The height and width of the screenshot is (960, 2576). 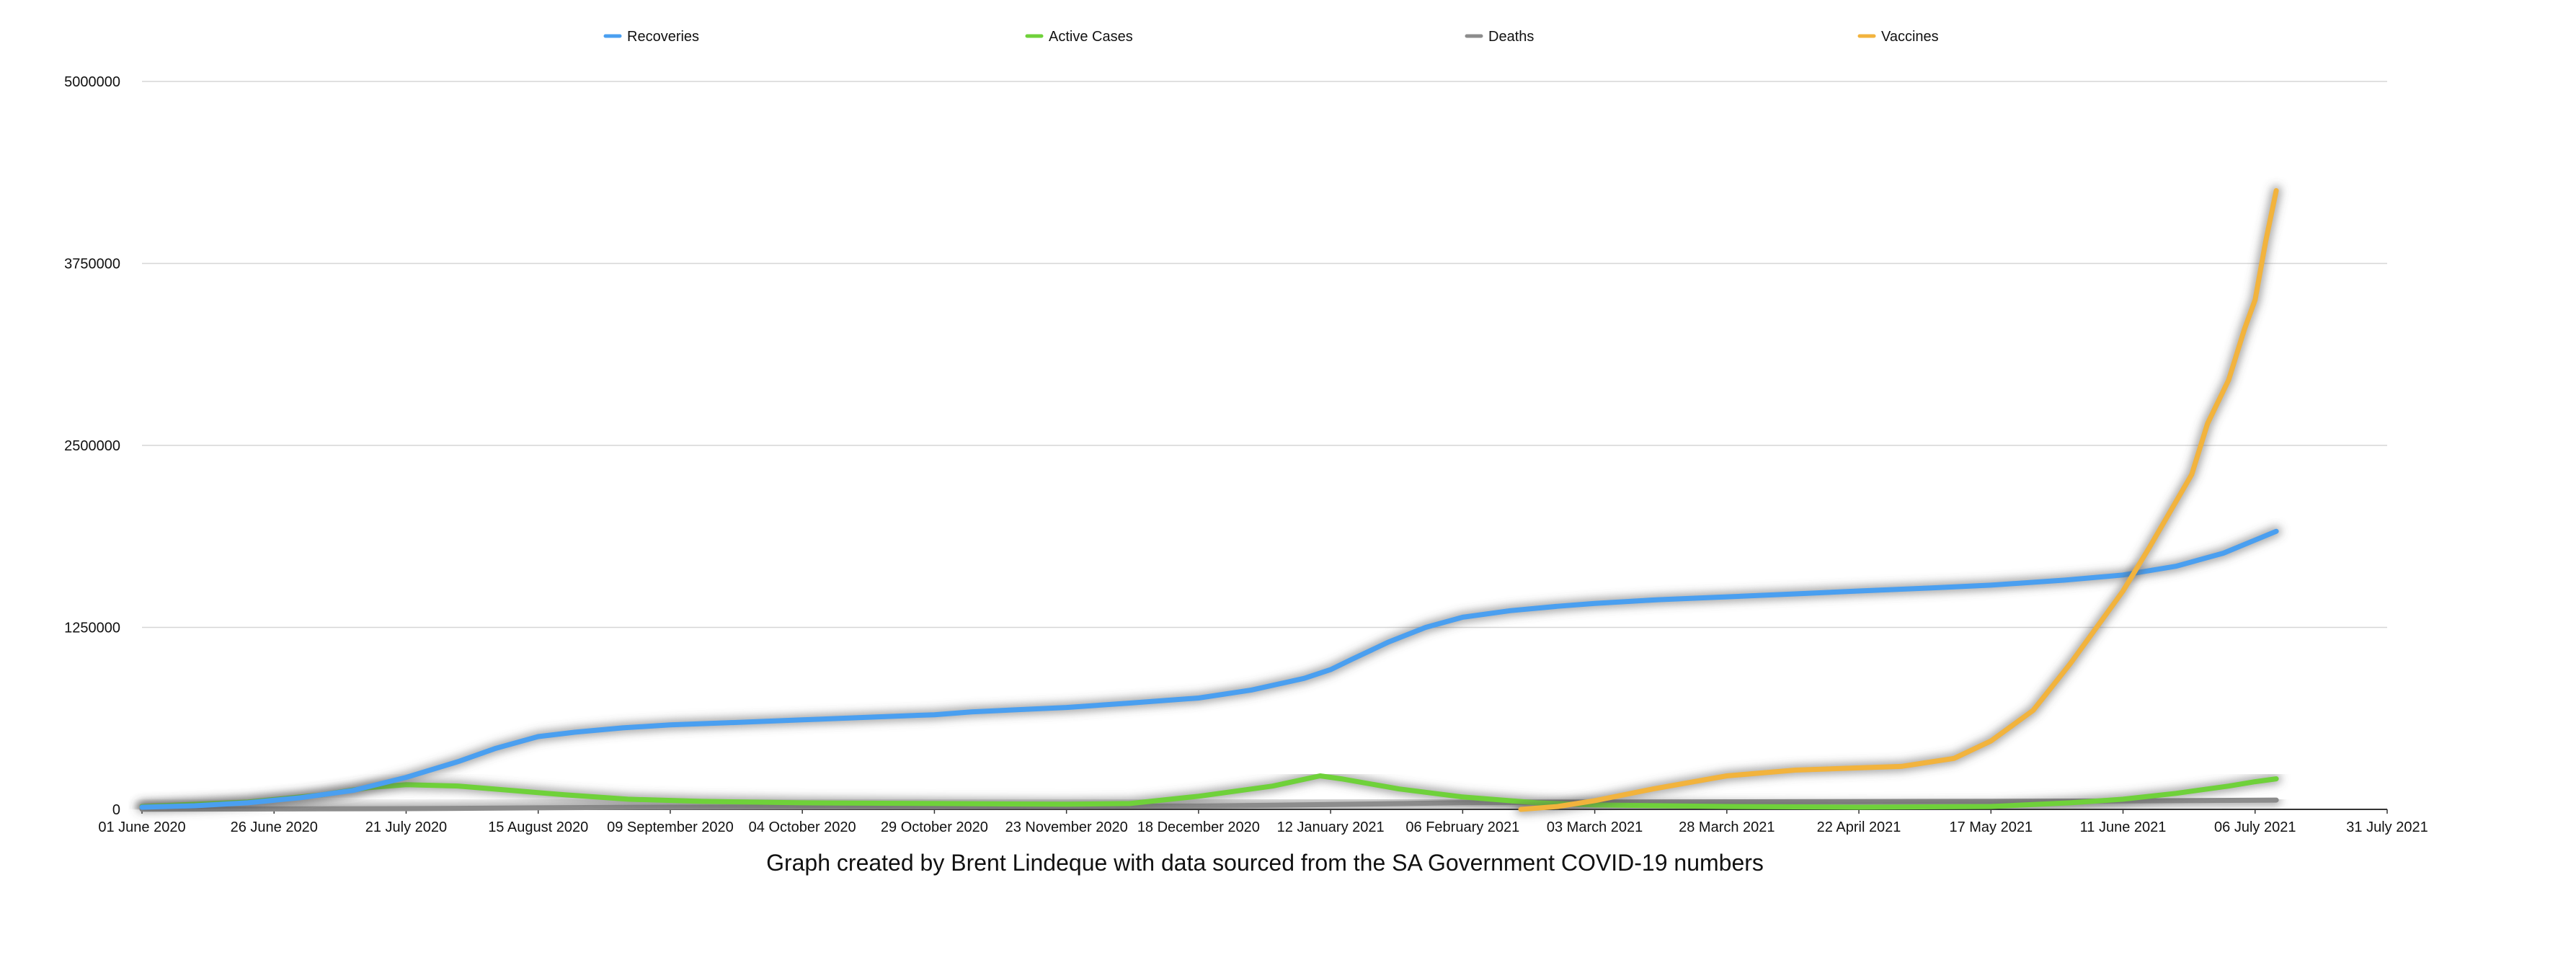 I want to click on y-tick-label: 2500000, so click(x=92, y=446).